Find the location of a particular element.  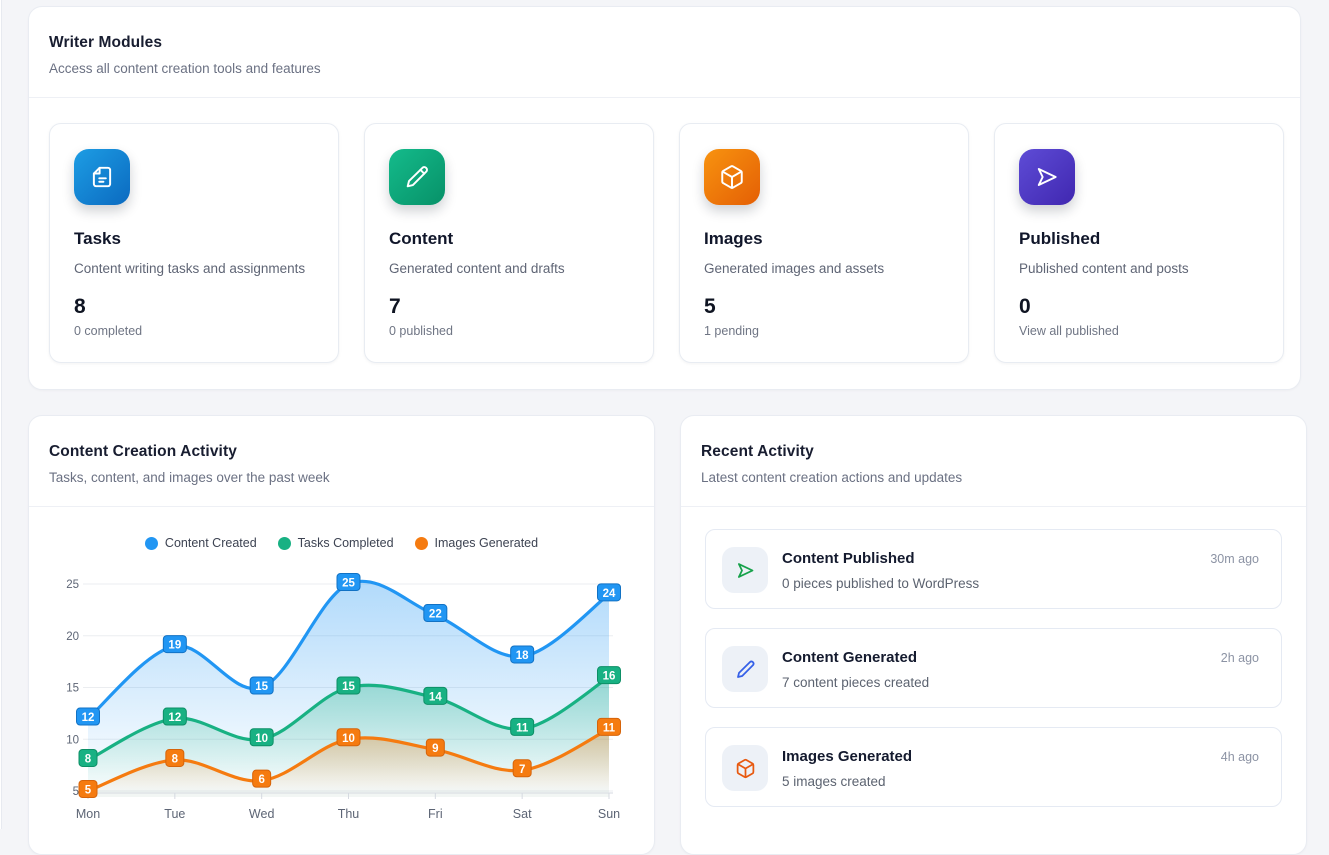

svg-text: Fri is located at coordinates (435, 814).